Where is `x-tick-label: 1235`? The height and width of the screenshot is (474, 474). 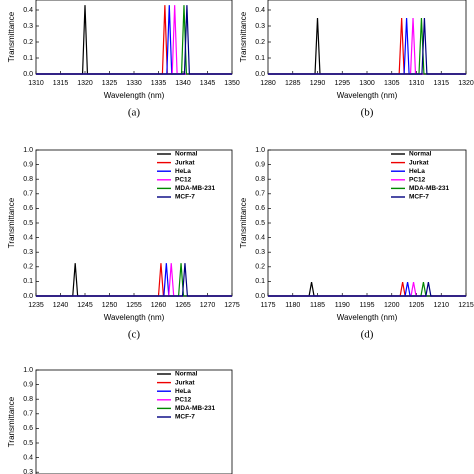 x-tick-label: 1235 is located at coordinates (36, 305).